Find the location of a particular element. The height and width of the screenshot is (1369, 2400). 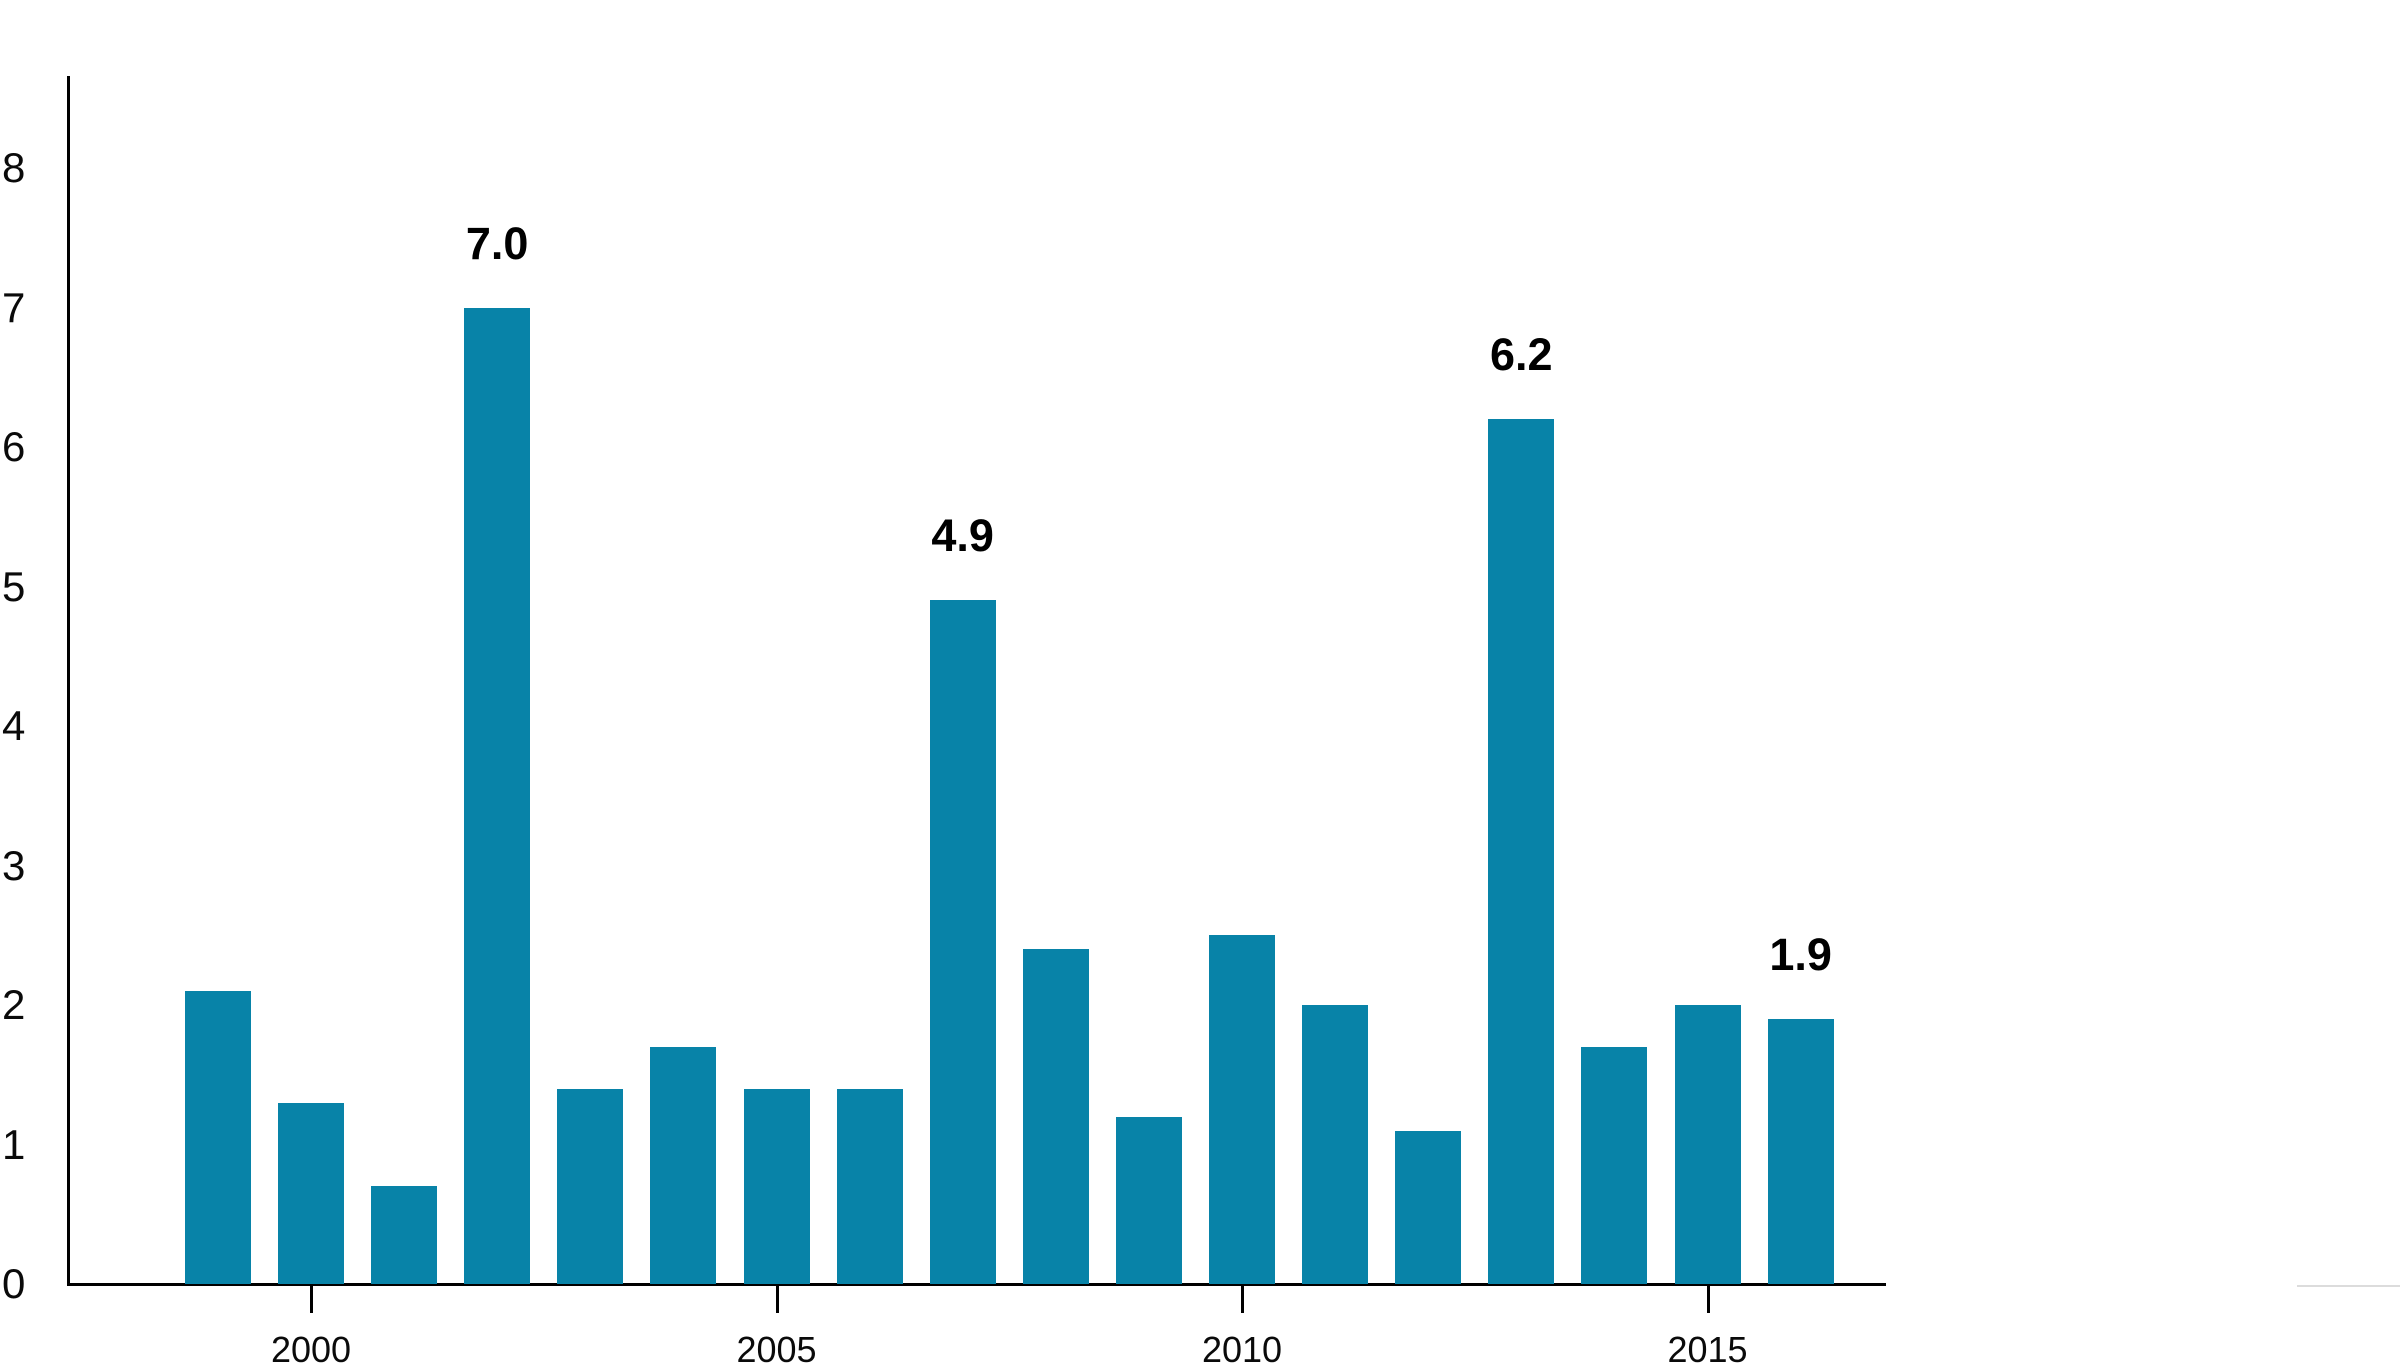

x-axis-line is located at coordinates (976, 1284).